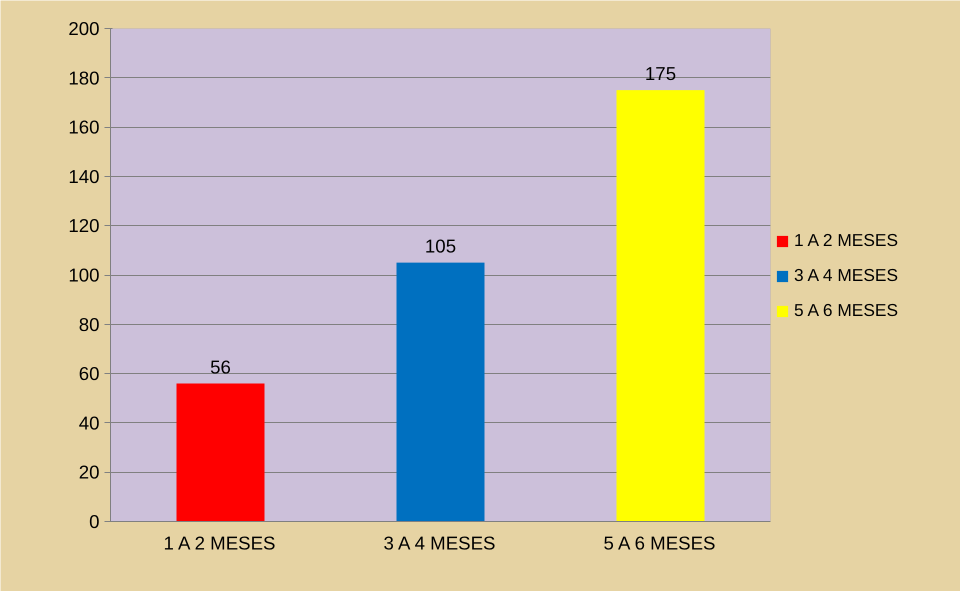  I want to click on x-tick-label: 5 A 6 MESES, so click(659, 543).